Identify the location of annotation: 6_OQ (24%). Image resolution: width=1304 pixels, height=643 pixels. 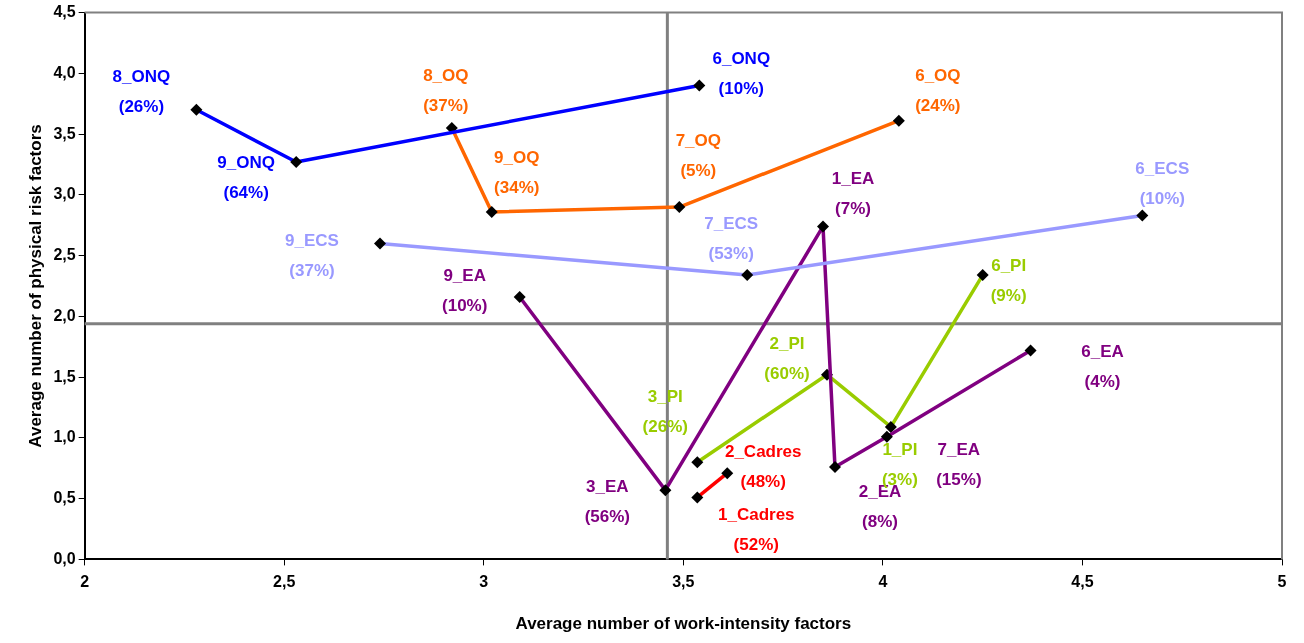
(938, 91).